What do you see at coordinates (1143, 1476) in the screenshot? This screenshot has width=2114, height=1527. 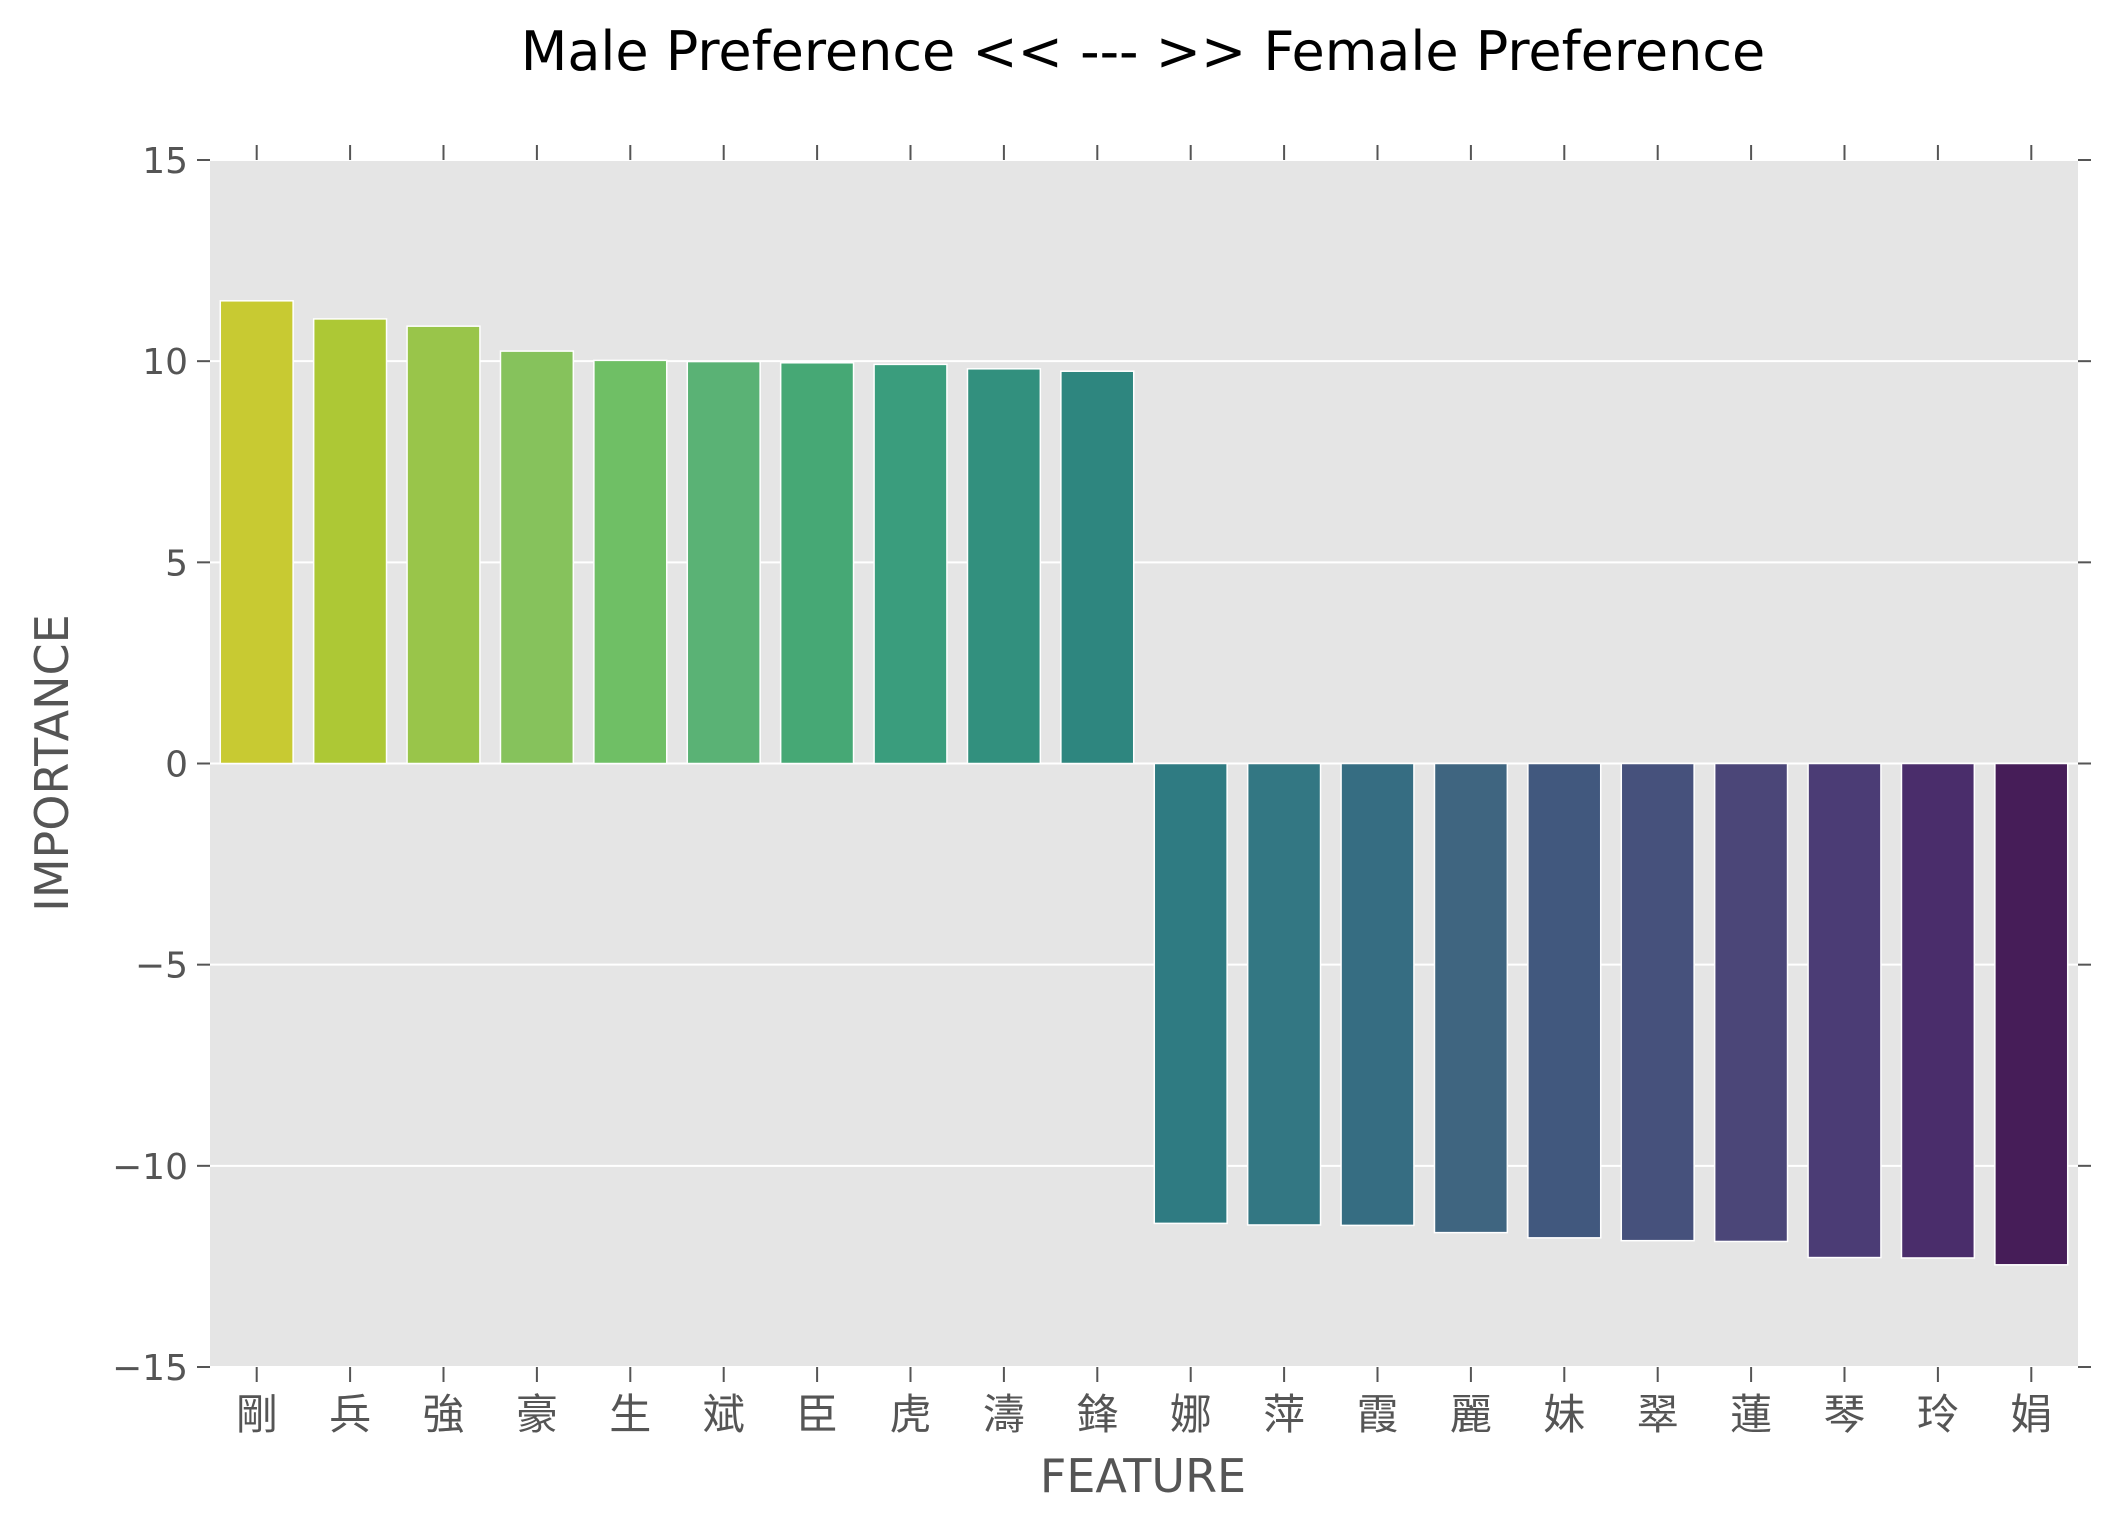 I see `x-axis-label: FEATURE` at bounding box center [1143, 1476].